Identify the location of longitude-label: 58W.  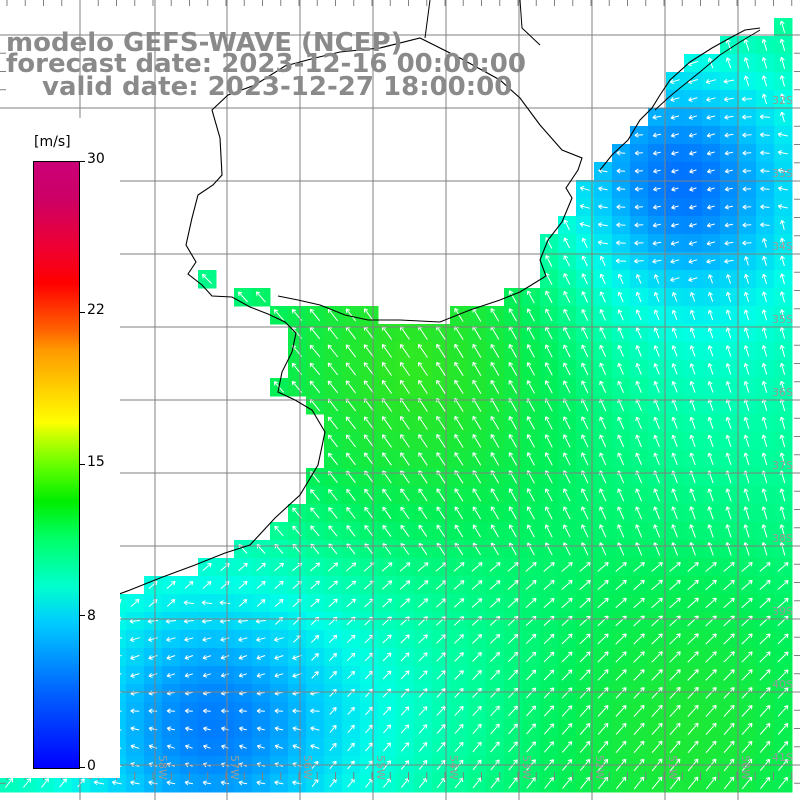
(162, 767).